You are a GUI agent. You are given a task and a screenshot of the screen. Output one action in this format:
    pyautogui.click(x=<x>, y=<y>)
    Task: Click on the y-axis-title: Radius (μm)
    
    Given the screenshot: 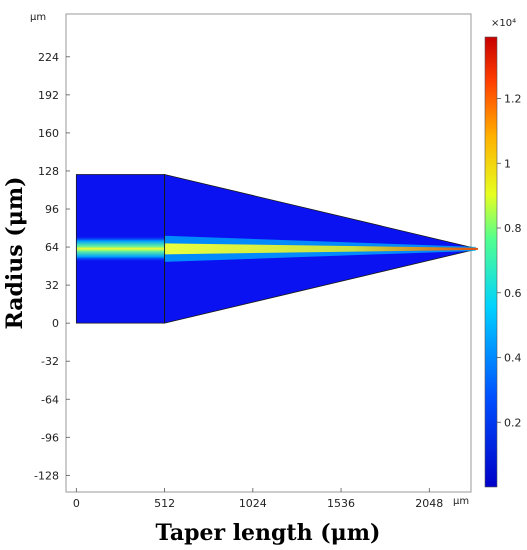 What is the action you would take?
    pyautogui.click(x=15, y=252)
    